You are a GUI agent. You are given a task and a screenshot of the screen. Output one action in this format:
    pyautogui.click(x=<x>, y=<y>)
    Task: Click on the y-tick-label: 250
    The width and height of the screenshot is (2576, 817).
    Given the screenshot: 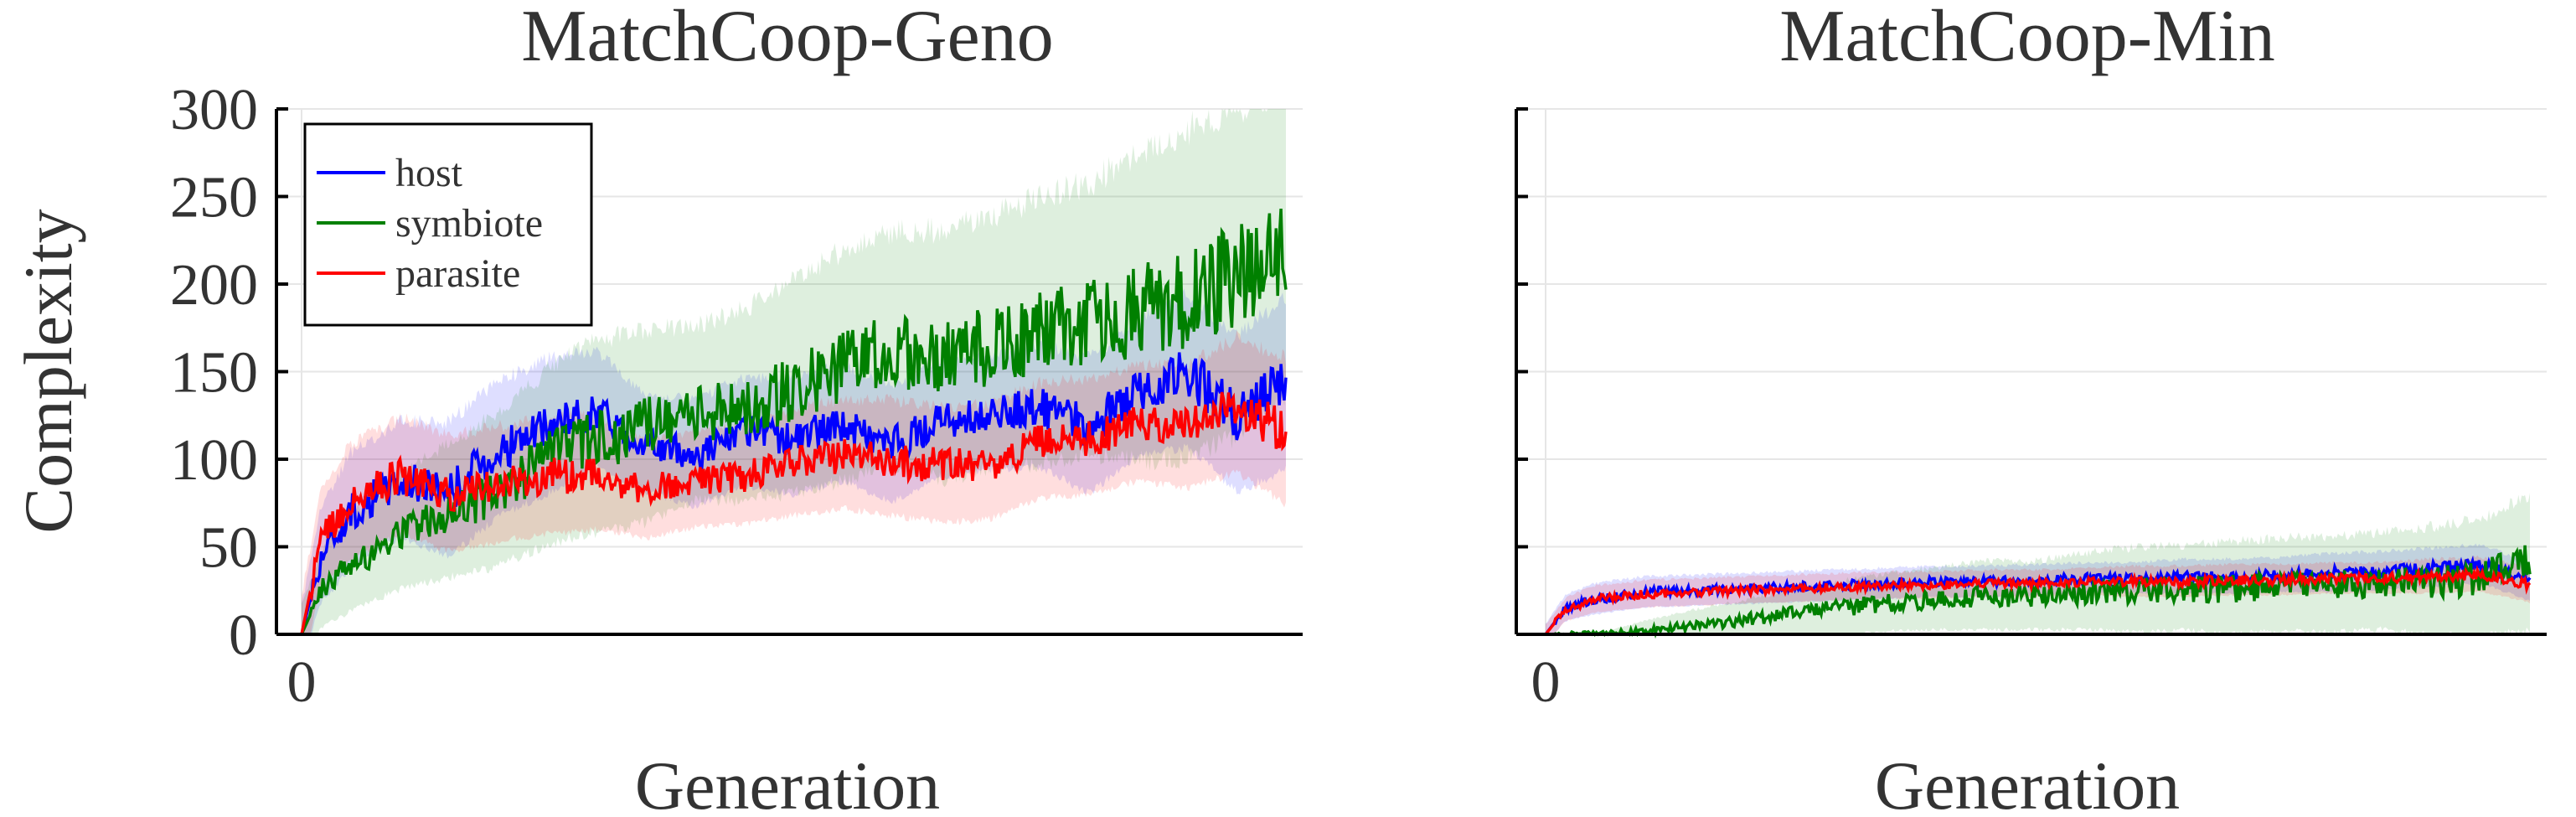 What is the action you would take?
    pyautogui.click(x=214, y=198)
    